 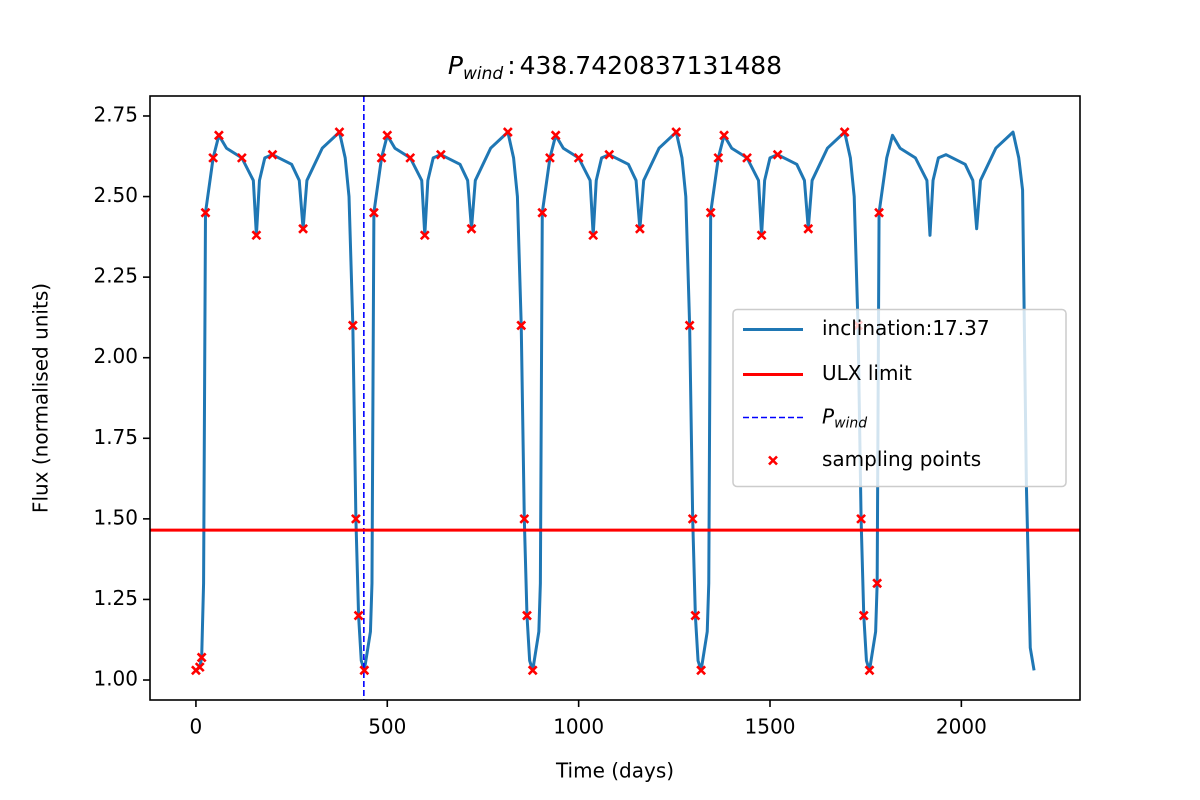 I want to click on legend-label: inclination:17.37, so click(x=906, y=328).